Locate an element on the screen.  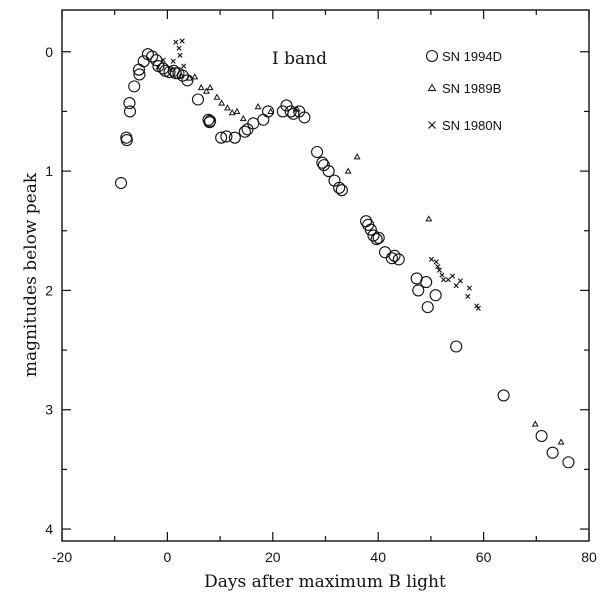
legend-label-sn1989b: SN 1989B is located at coordinates (471, 88).